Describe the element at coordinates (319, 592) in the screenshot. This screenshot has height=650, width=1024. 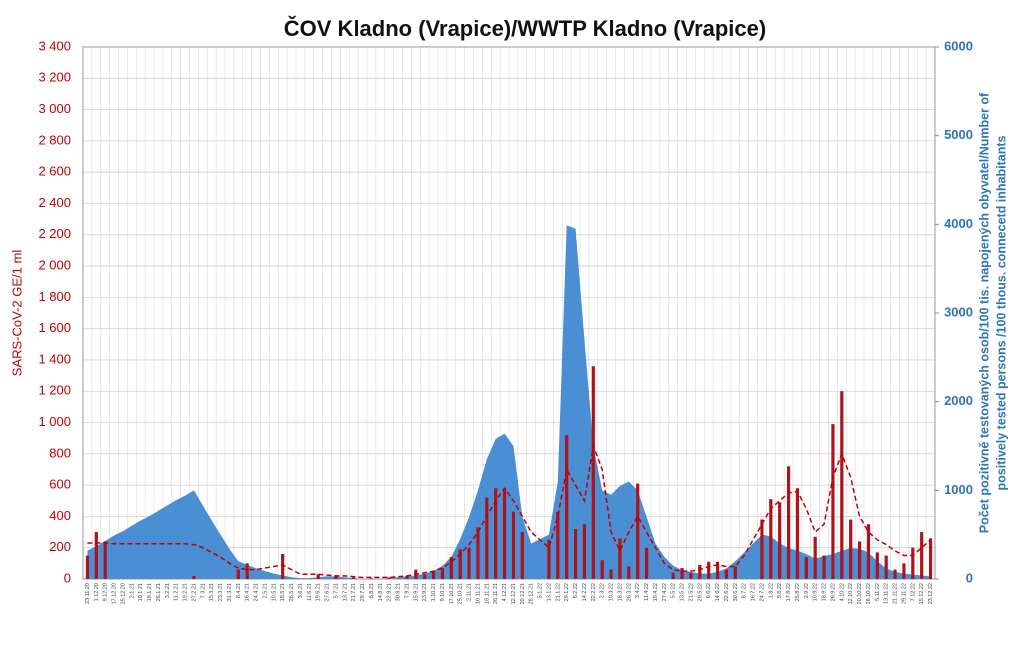
I see `x-tick-label: 19.6.21` at that location.